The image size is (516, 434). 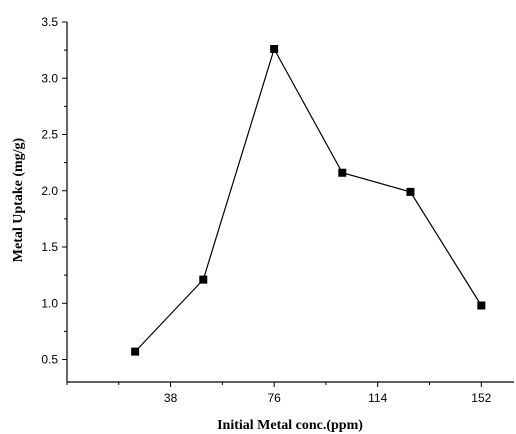 I want to click on x-tick-label: 152, so click(x=481, y=398).